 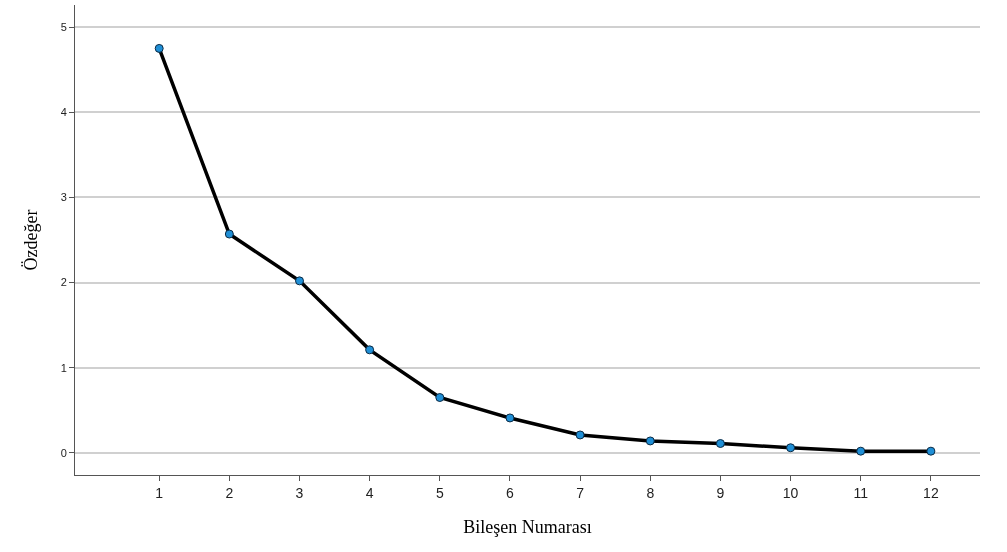 I want to click on y-tick-label: 4, so click(x=63, y=112).